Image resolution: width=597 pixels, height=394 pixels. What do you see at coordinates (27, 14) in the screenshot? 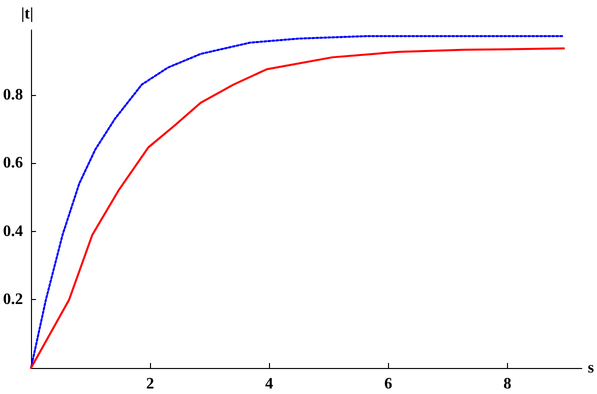
I see `y-axis-title: |t|` at bounding box center [27, 14].